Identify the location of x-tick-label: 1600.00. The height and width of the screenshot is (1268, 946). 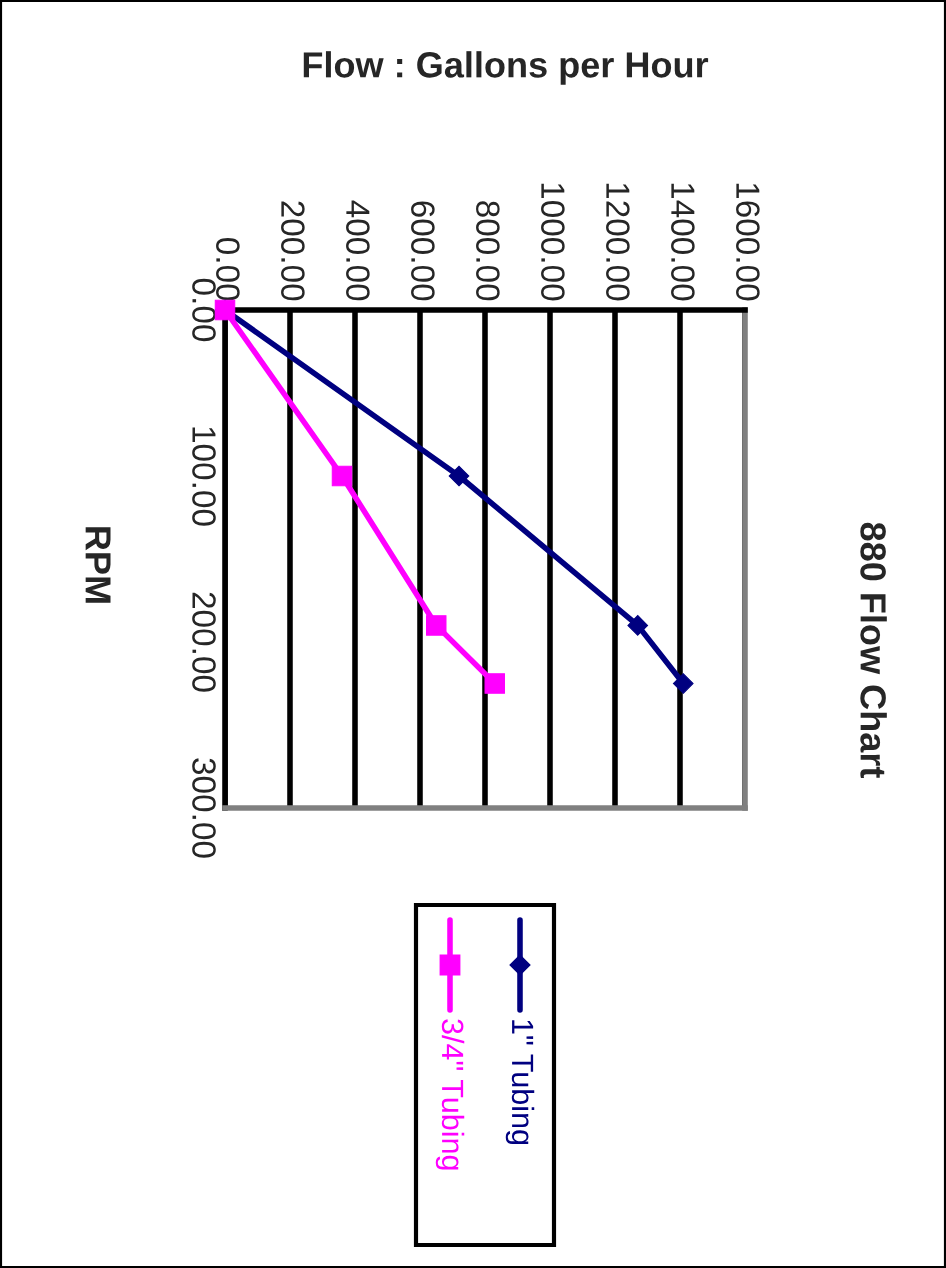
(748, 242).